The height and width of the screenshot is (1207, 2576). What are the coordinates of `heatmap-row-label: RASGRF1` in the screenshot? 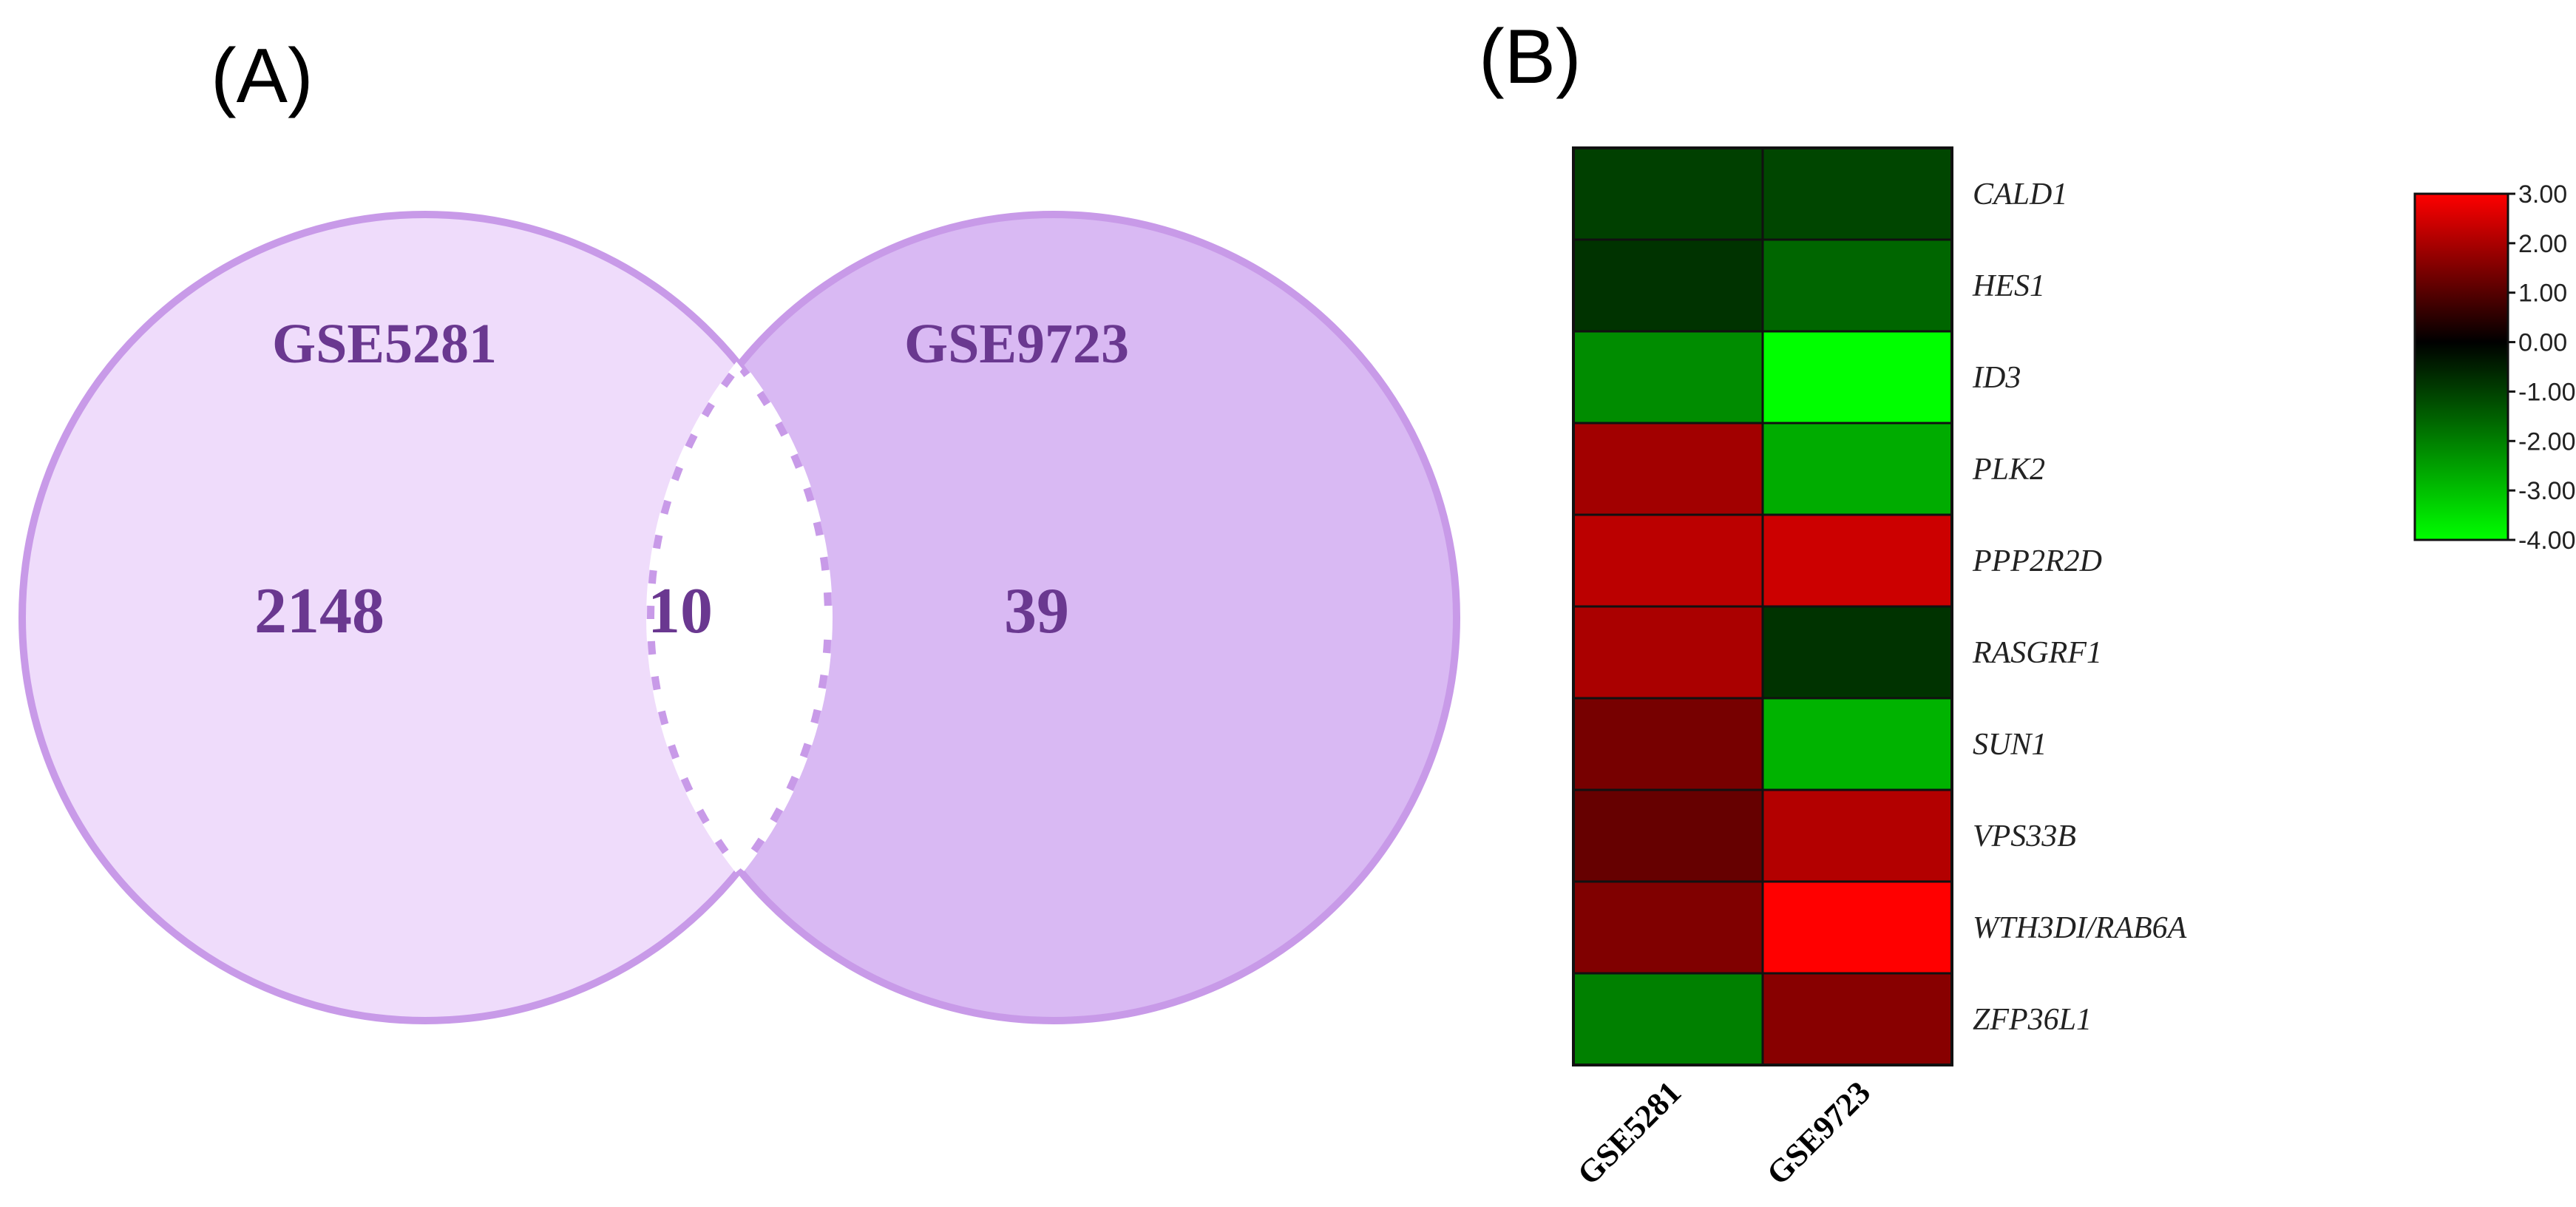 It's located at (2037, 653).